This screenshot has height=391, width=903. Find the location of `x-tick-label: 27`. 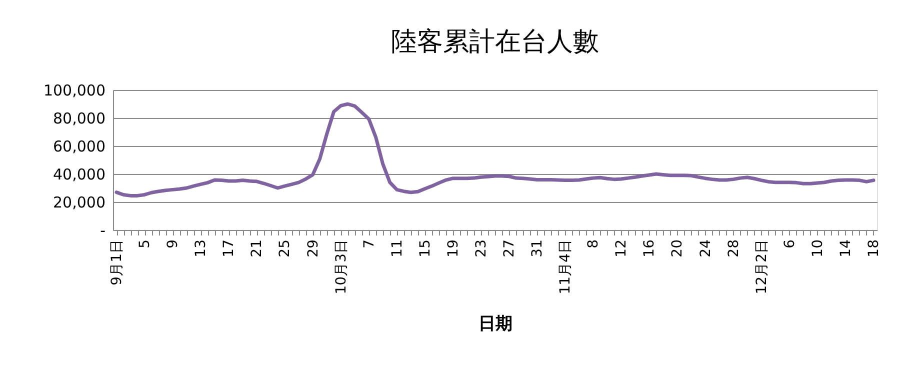

x-tick-label: 27 is located at coordinates (510, 249).